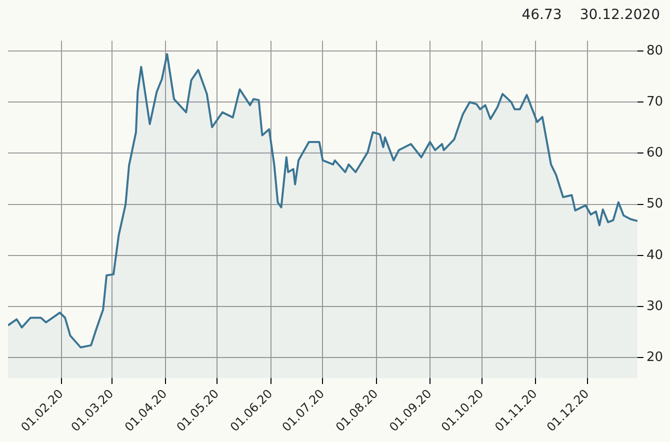  Describe the element at coordinates (655, 306) in the screenshot. I see `y-tick-label: 30` at that location.